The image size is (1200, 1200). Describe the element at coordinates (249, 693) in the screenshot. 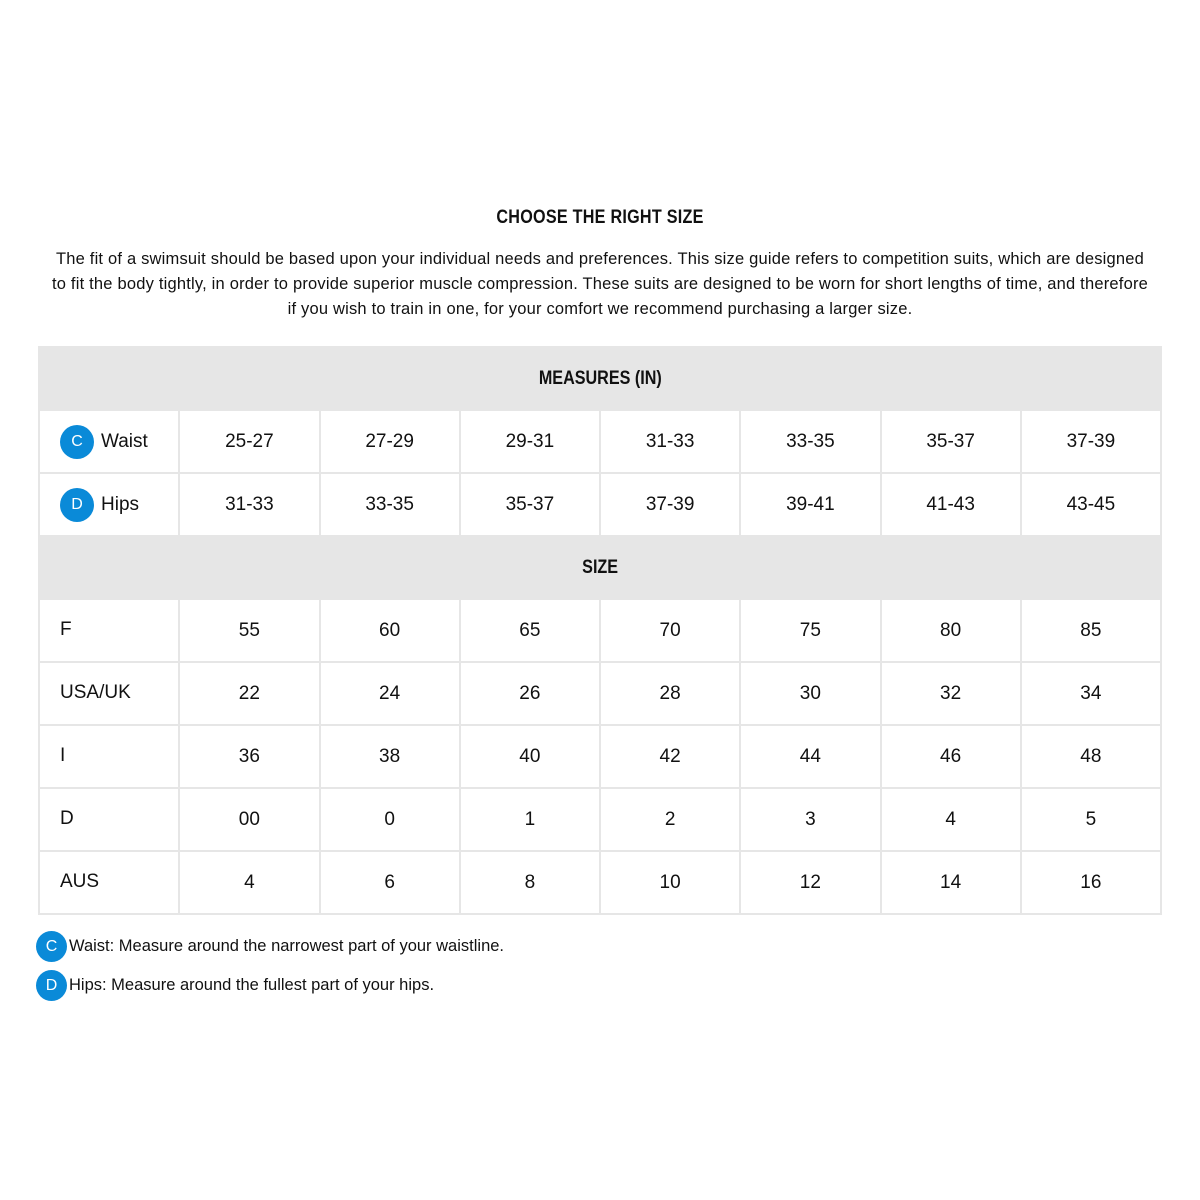

I see `table-cell: 22` at that location.